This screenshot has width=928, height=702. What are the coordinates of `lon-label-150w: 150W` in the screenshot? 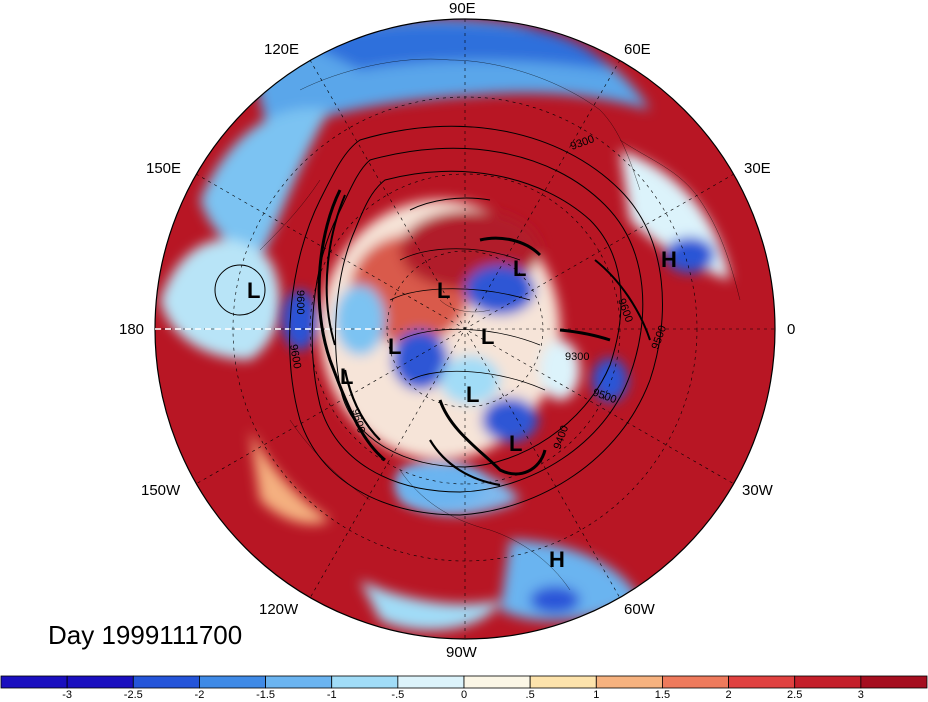 It's located at (161, 490).